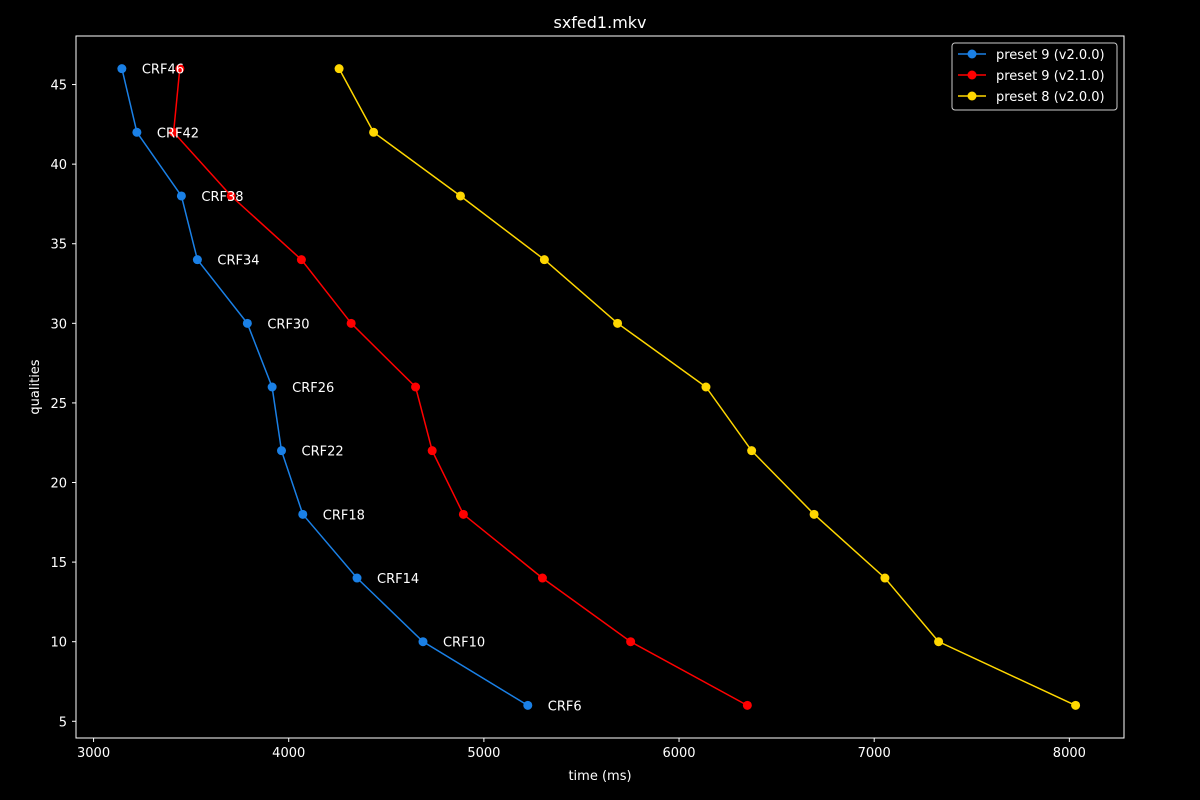 The image size is (1200, 800). I want to click on legend-box, so click(1034, 76).